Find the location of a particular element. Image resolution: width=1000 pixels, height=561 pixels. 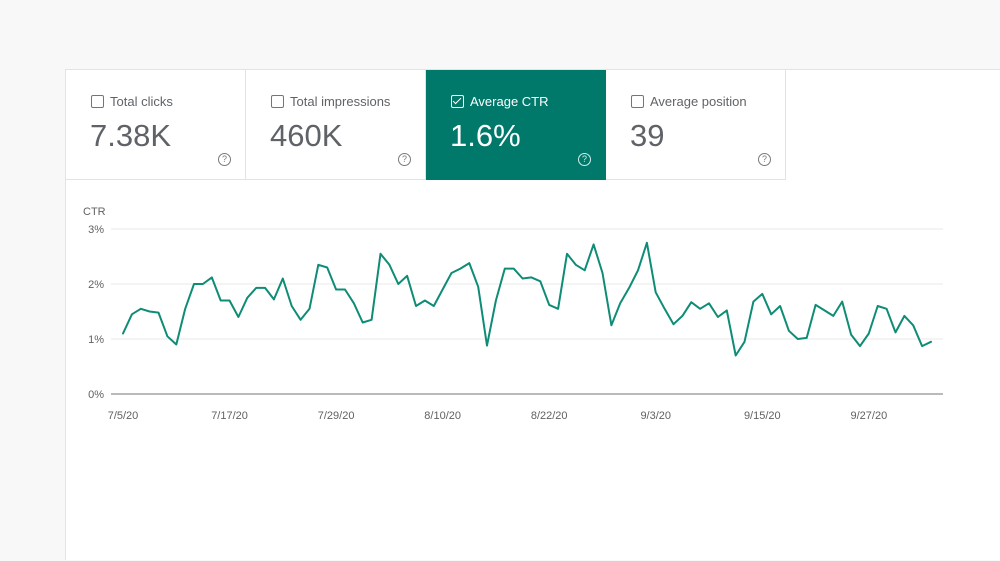

x-tick-label: 7/29/20 is located at coordinates (336, 416).